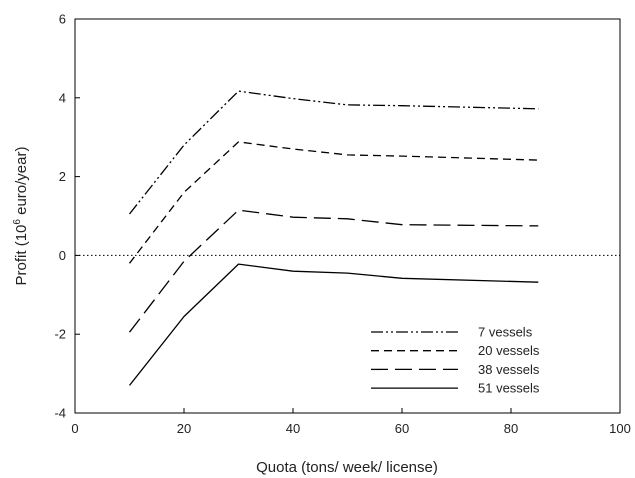  Describe the element at coordinates (60, 413) in the screenshot. I see `y-tick-label: -4` at that location.